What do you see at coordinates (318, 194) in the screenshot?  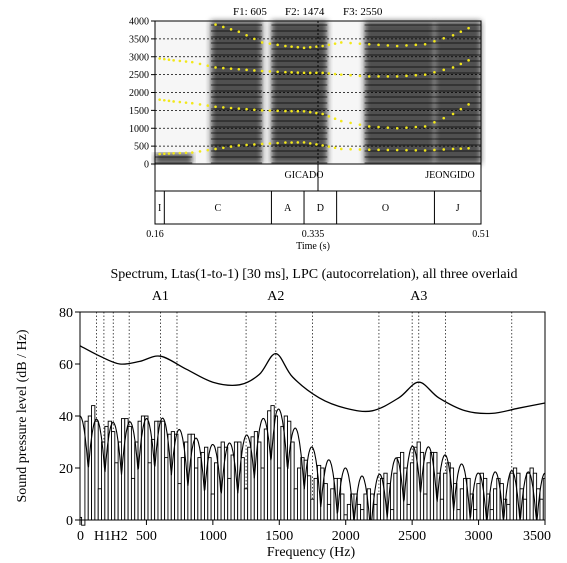 I see `annotation-tiers: GICADO JEONGIDO I C A D O J` at bounding box center [318, 194].